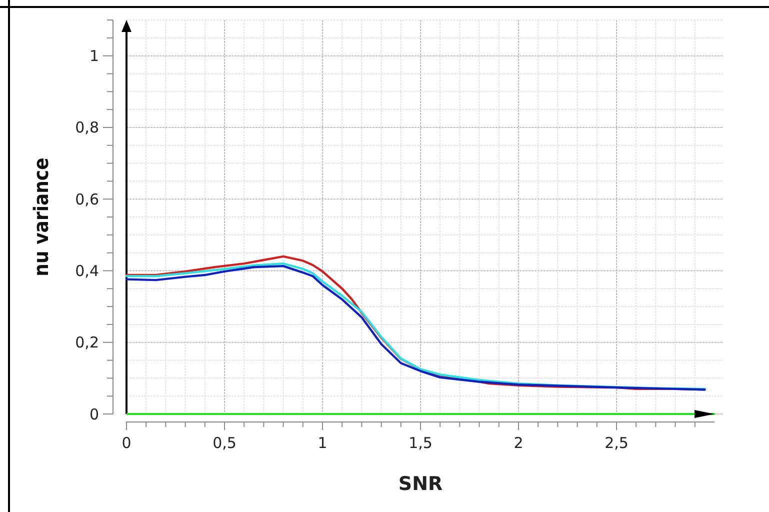  I want to click on x-tick-label: 2, so click(519, 443).